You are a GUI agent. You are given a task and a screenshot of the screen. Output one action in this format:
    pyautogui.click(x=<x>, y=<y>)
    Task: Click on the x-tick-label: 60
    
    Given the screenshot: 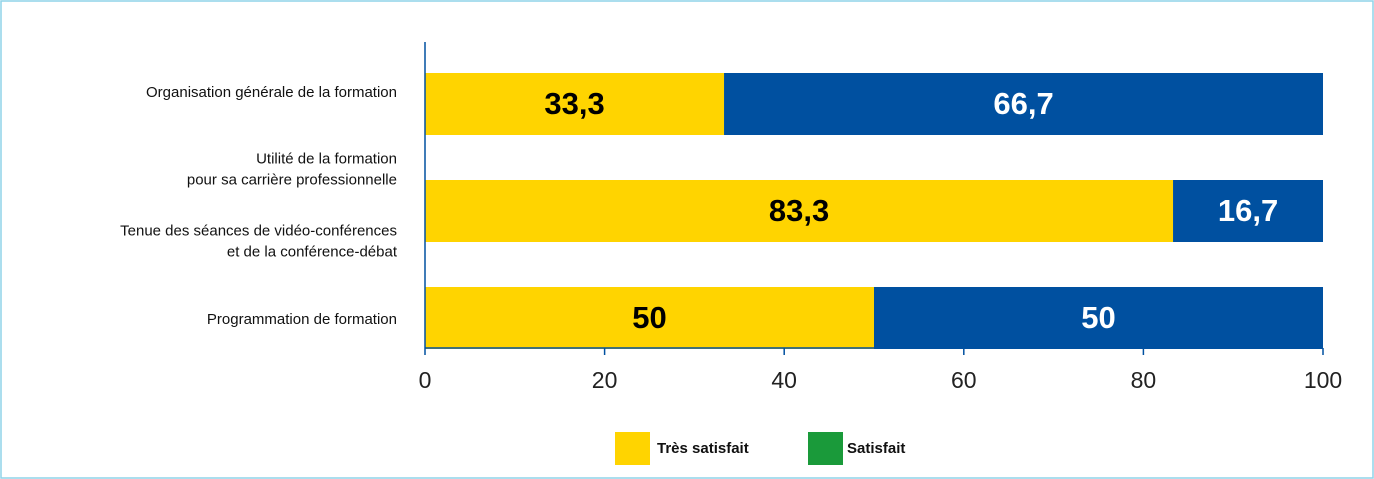 What is the action you would take?
    pyautogui.click(x=964, y=380)
    